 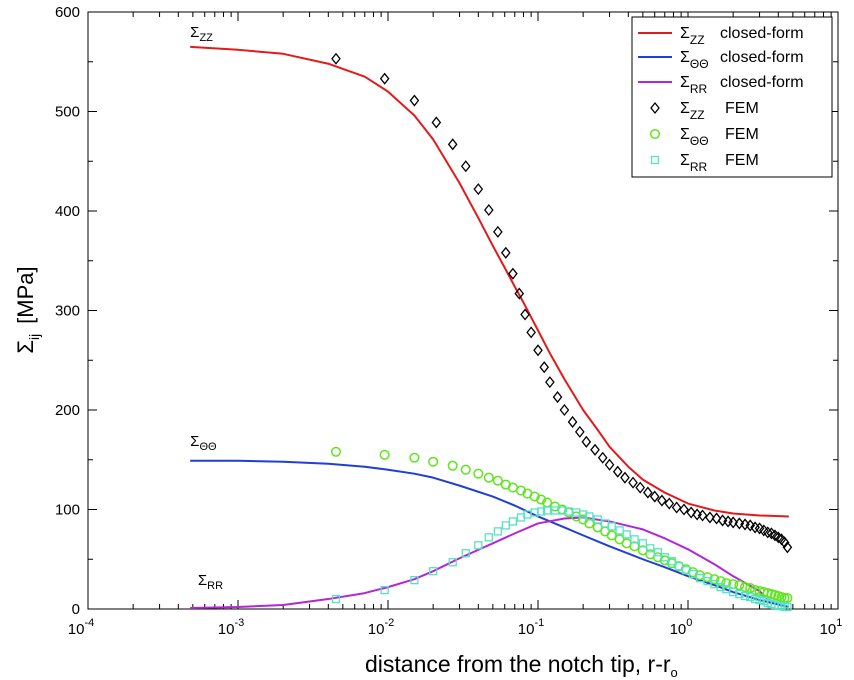 I want to click on series-line, so click(x=480, y=562).